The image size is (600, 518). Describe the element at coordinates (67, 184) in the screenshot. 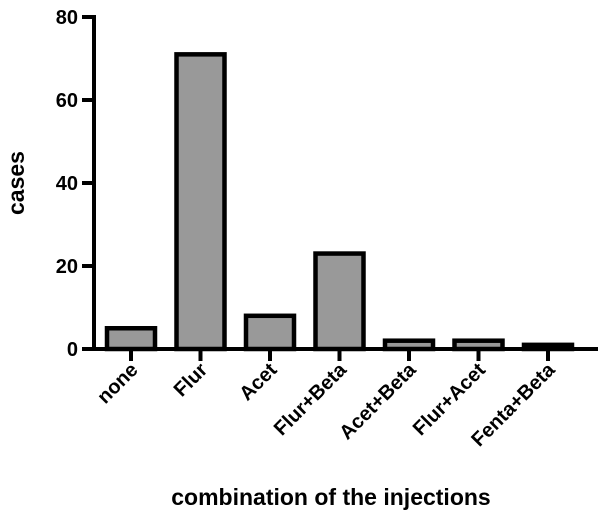

I see `y-tick-label: 40` at that location.